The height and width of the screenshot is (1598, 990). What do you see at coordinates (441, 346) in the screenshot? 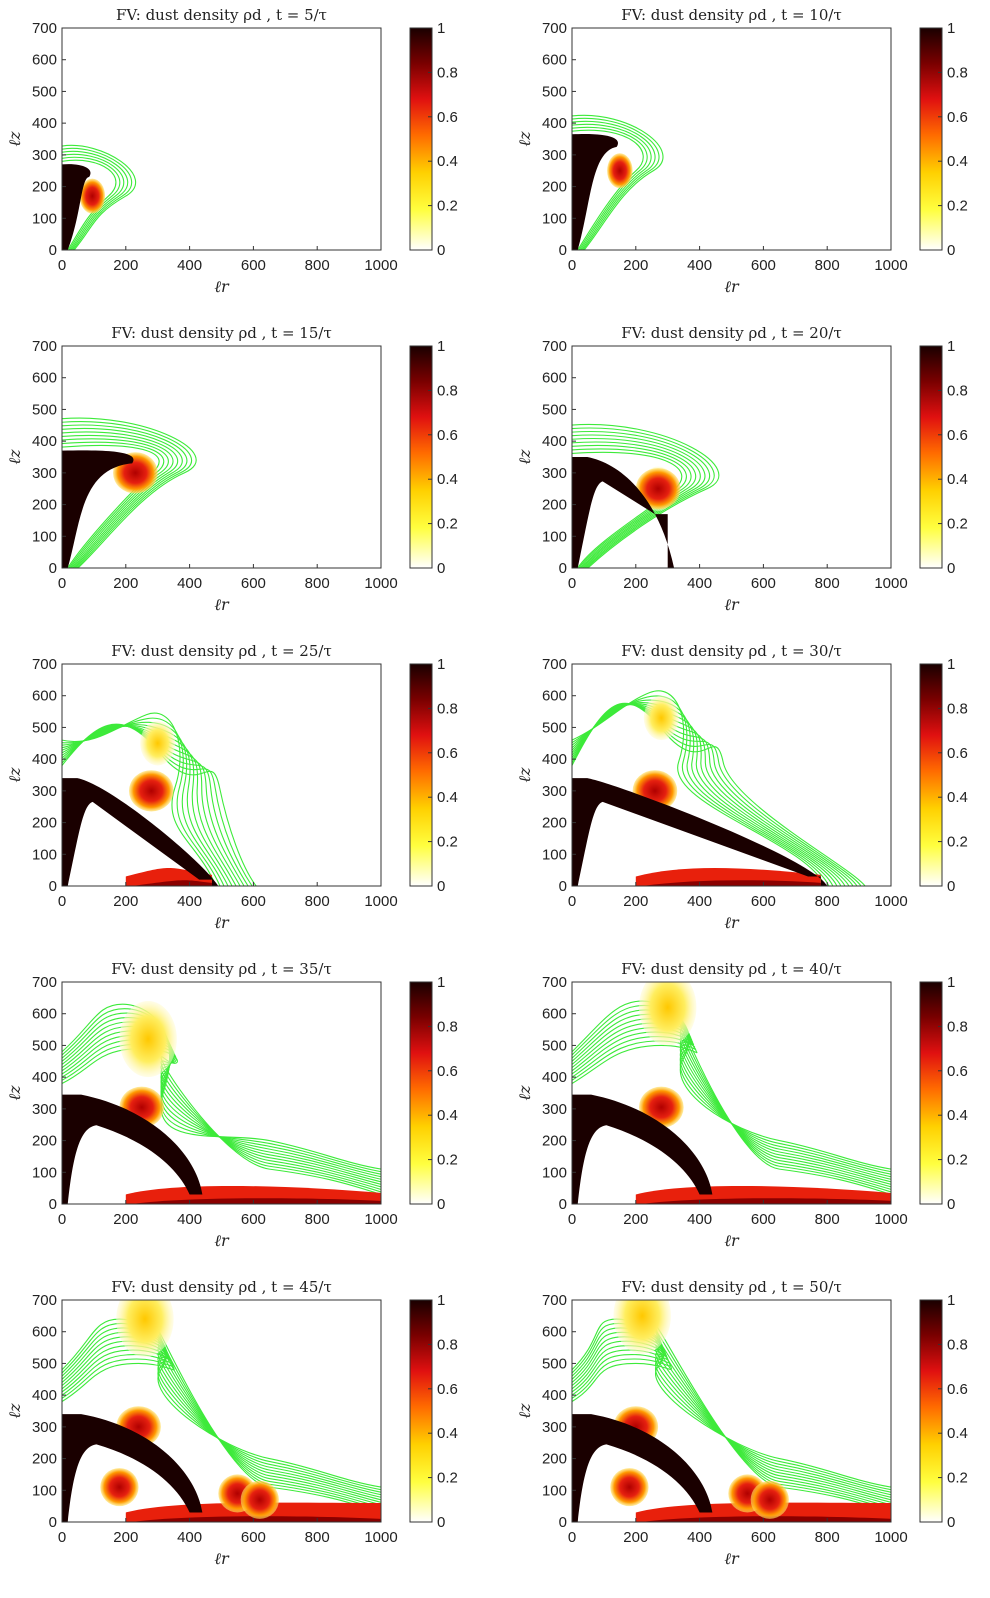
I see `colorbar-tick-label: 1` at bounding box center [441, 346].